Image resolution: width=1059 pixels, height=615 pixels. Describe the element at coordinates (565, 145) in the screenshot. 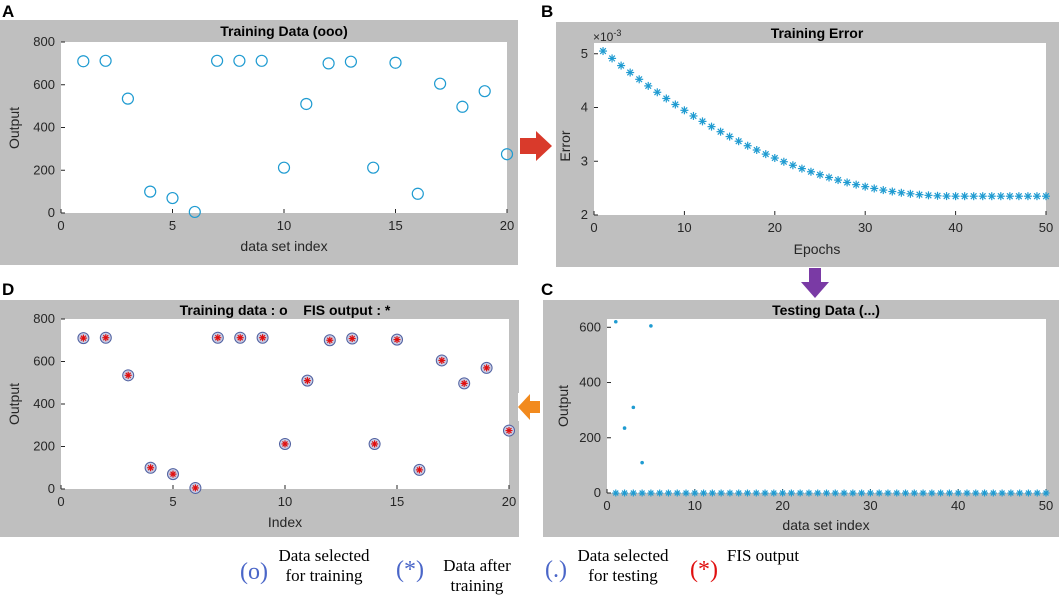

I see `panel-b-ylabel: Error` at that location.